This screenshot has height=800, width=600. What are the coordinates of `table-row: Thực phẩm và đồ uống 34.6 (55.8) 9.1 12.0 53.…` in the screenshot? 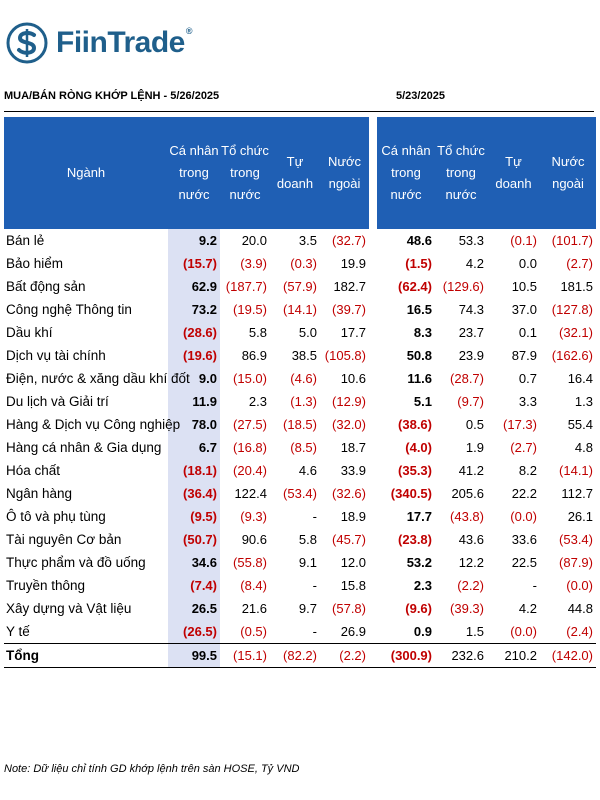 It's located at (300, 562).